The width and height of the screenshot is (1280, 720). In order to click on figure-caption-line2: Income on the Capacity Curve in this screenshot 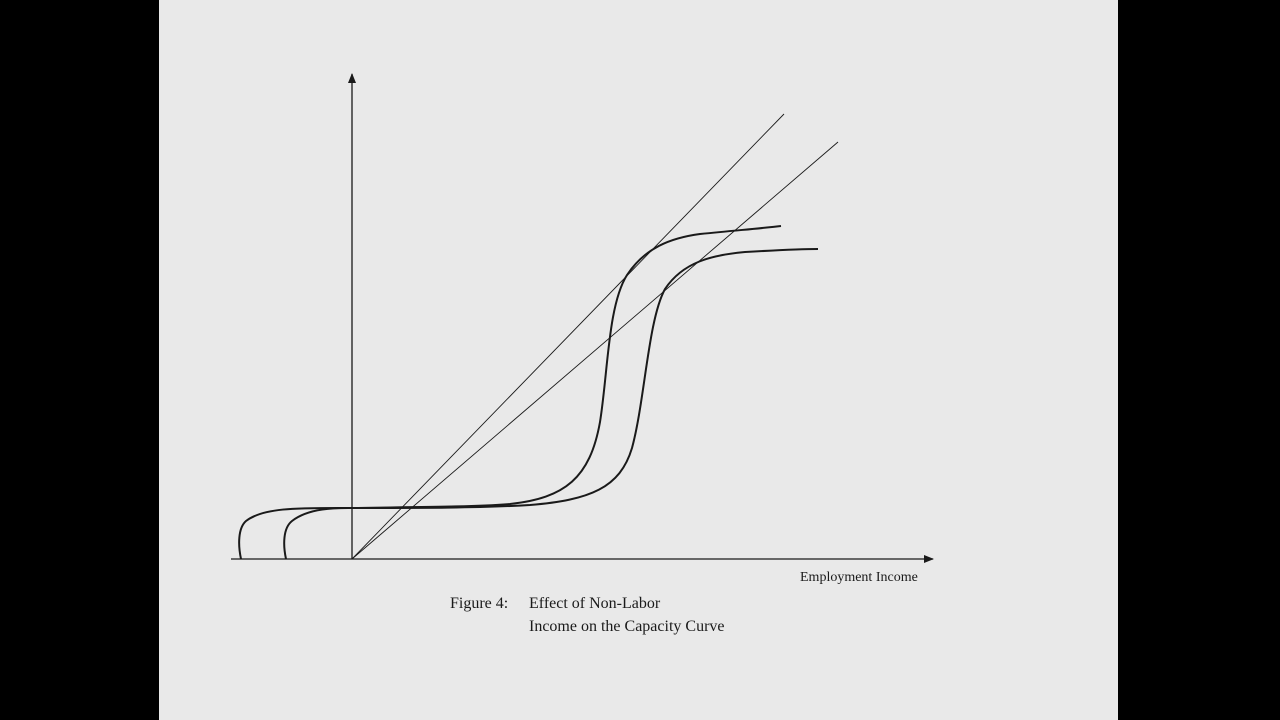, I will do `click(627, 626)`.